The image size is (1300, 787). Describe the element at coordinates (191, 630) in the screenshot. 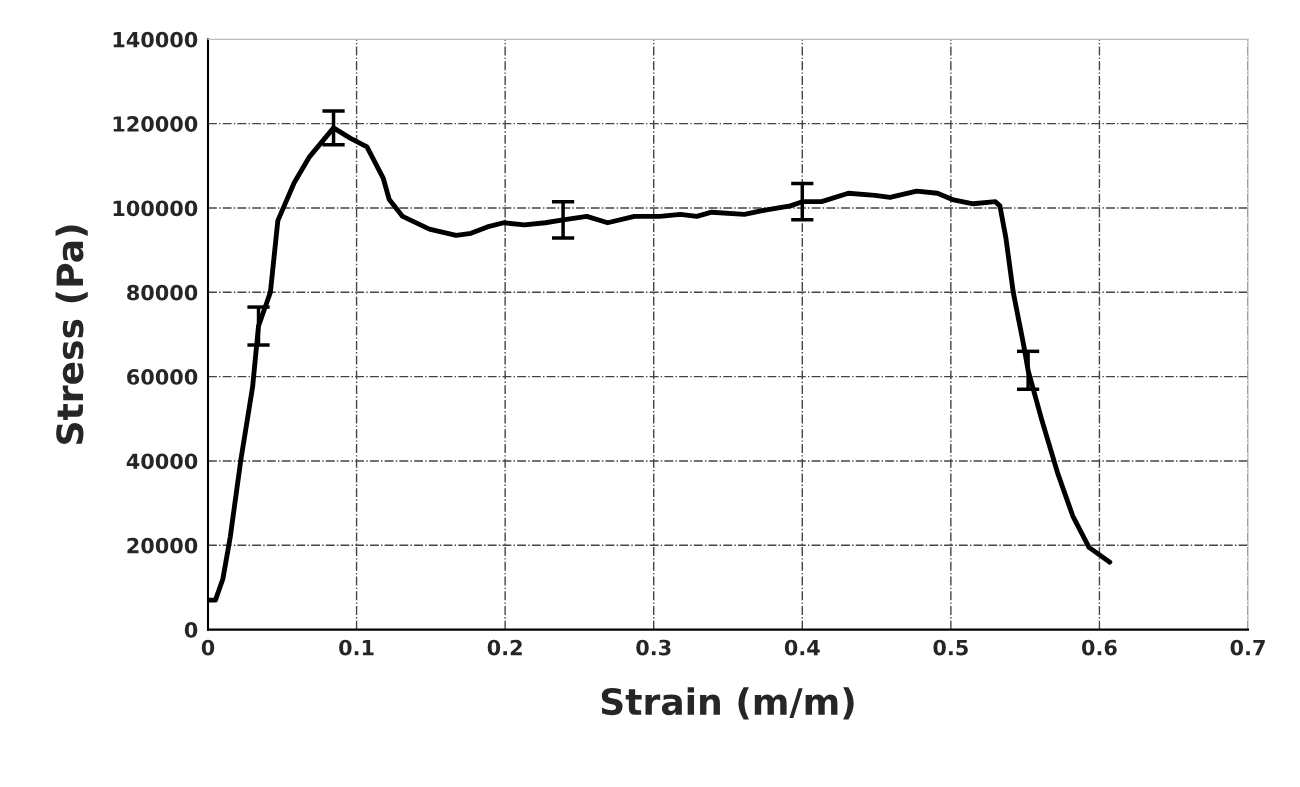

I see `y-tick-label: 0` at that location.